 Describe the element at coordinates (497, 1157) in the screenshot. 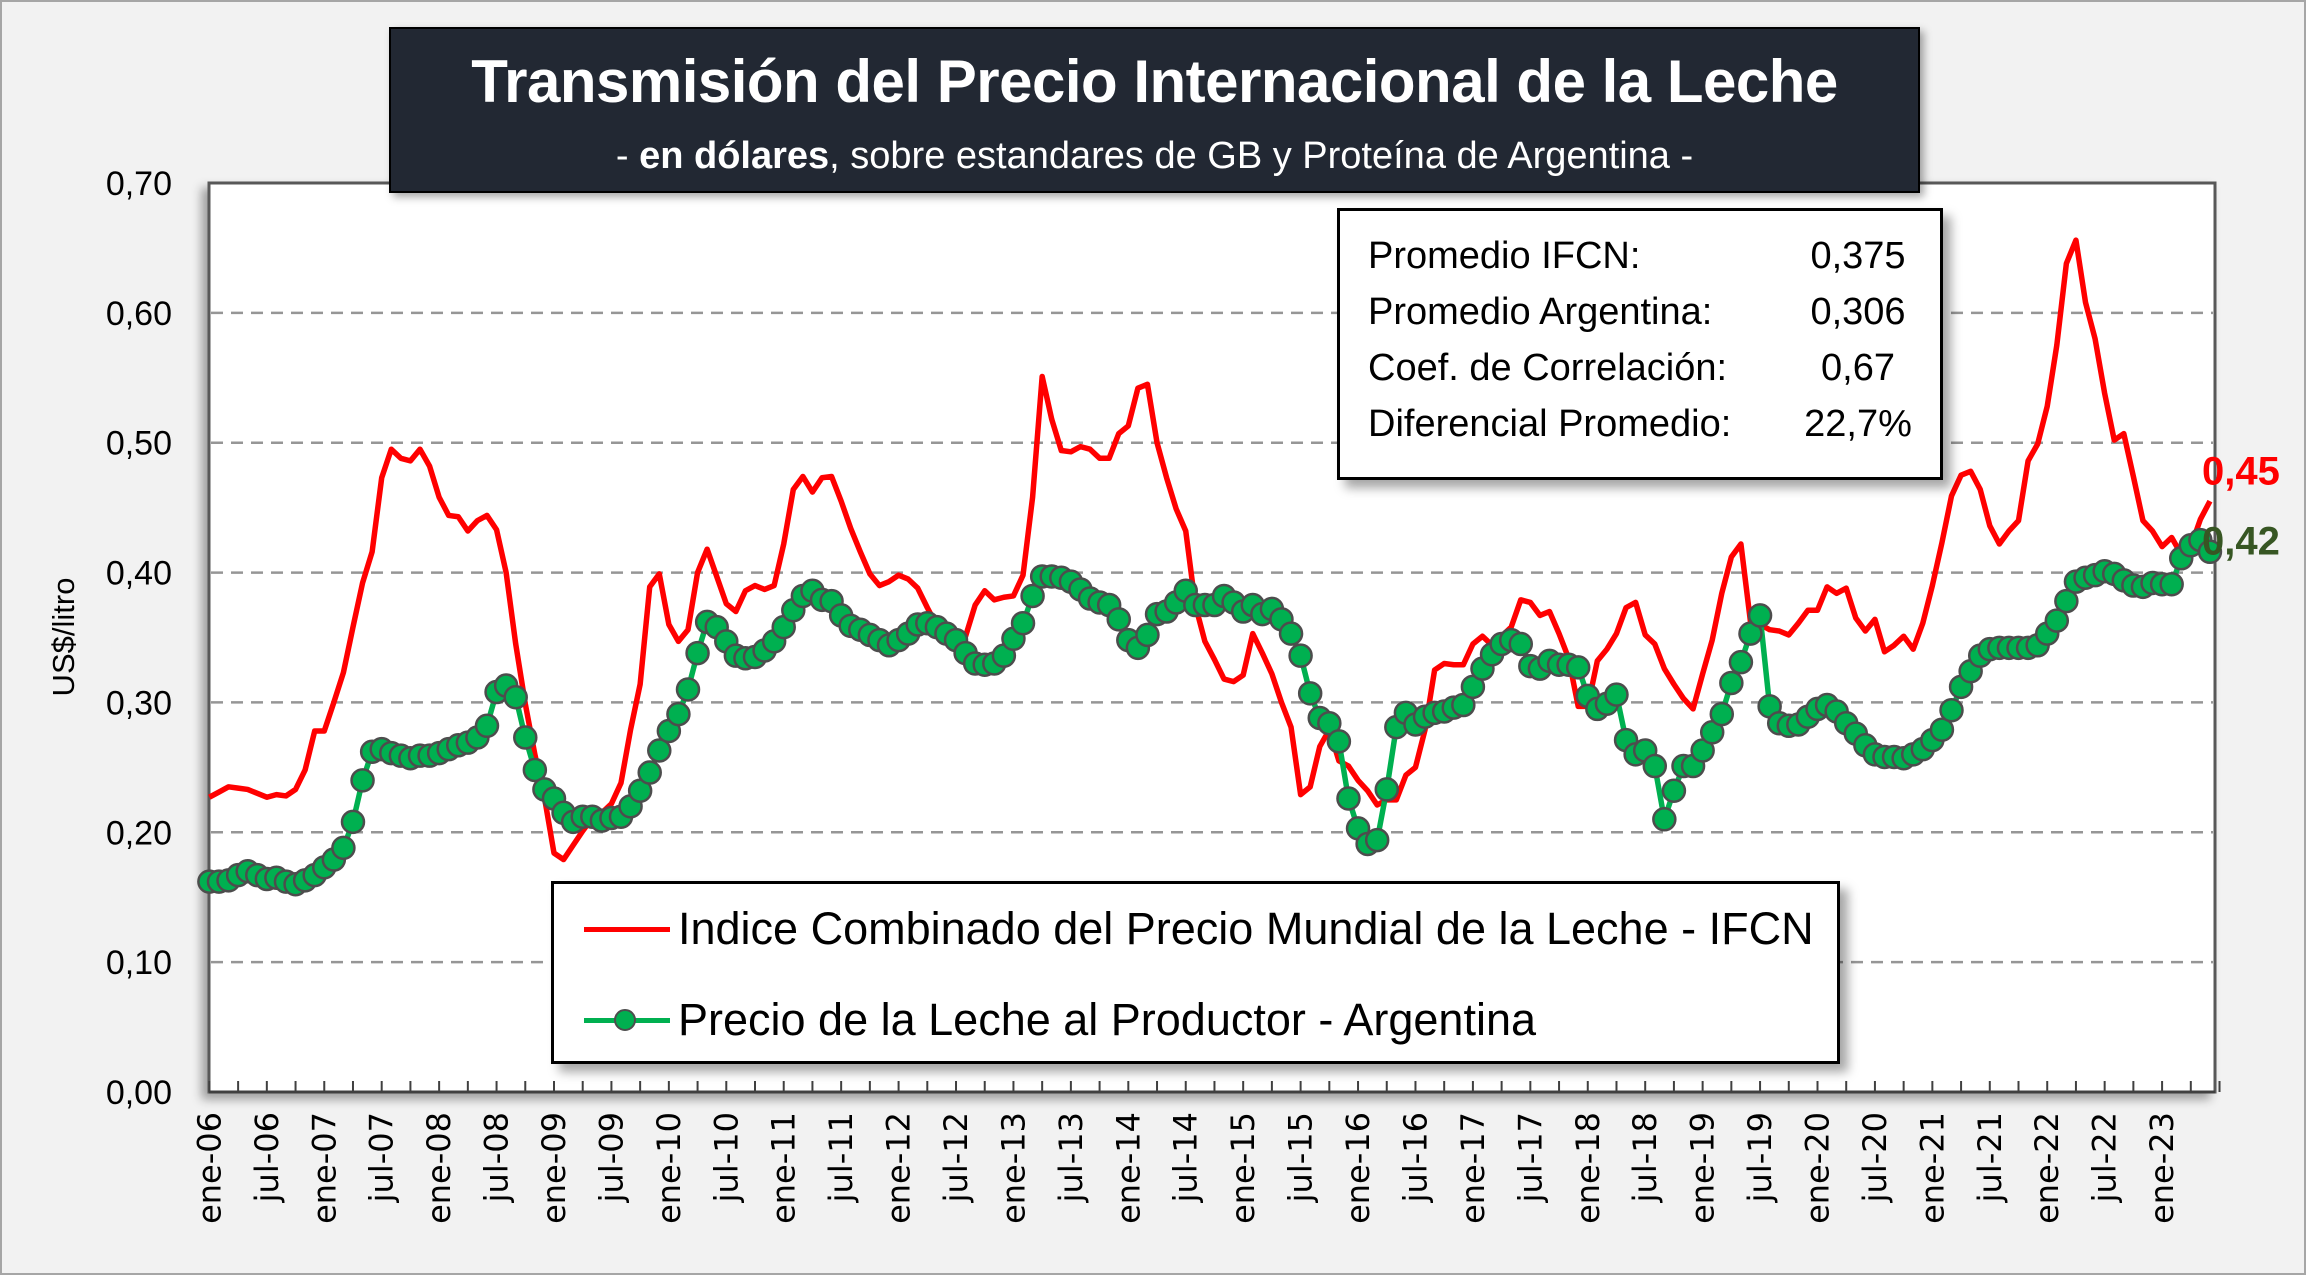

I see `x-tick-label: jul-08` at that location.